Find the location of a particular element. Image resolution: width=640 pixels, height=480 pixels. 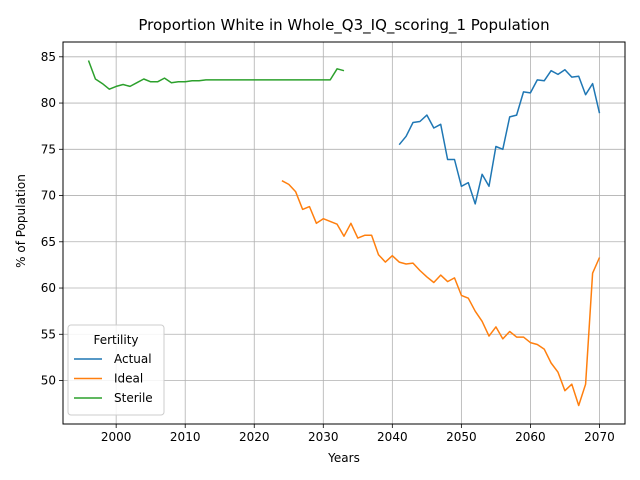

y-tick-label: 85 is located at coordinates (48, 57).